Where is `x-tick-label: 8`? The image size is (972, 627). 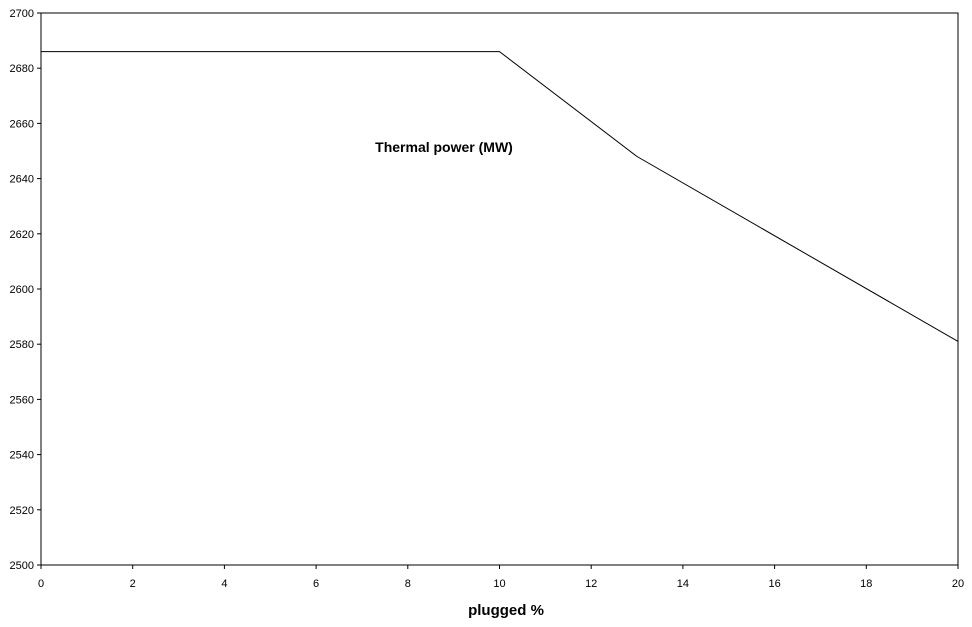 x-tick-label: 8 is located at coordinates (408, 584).